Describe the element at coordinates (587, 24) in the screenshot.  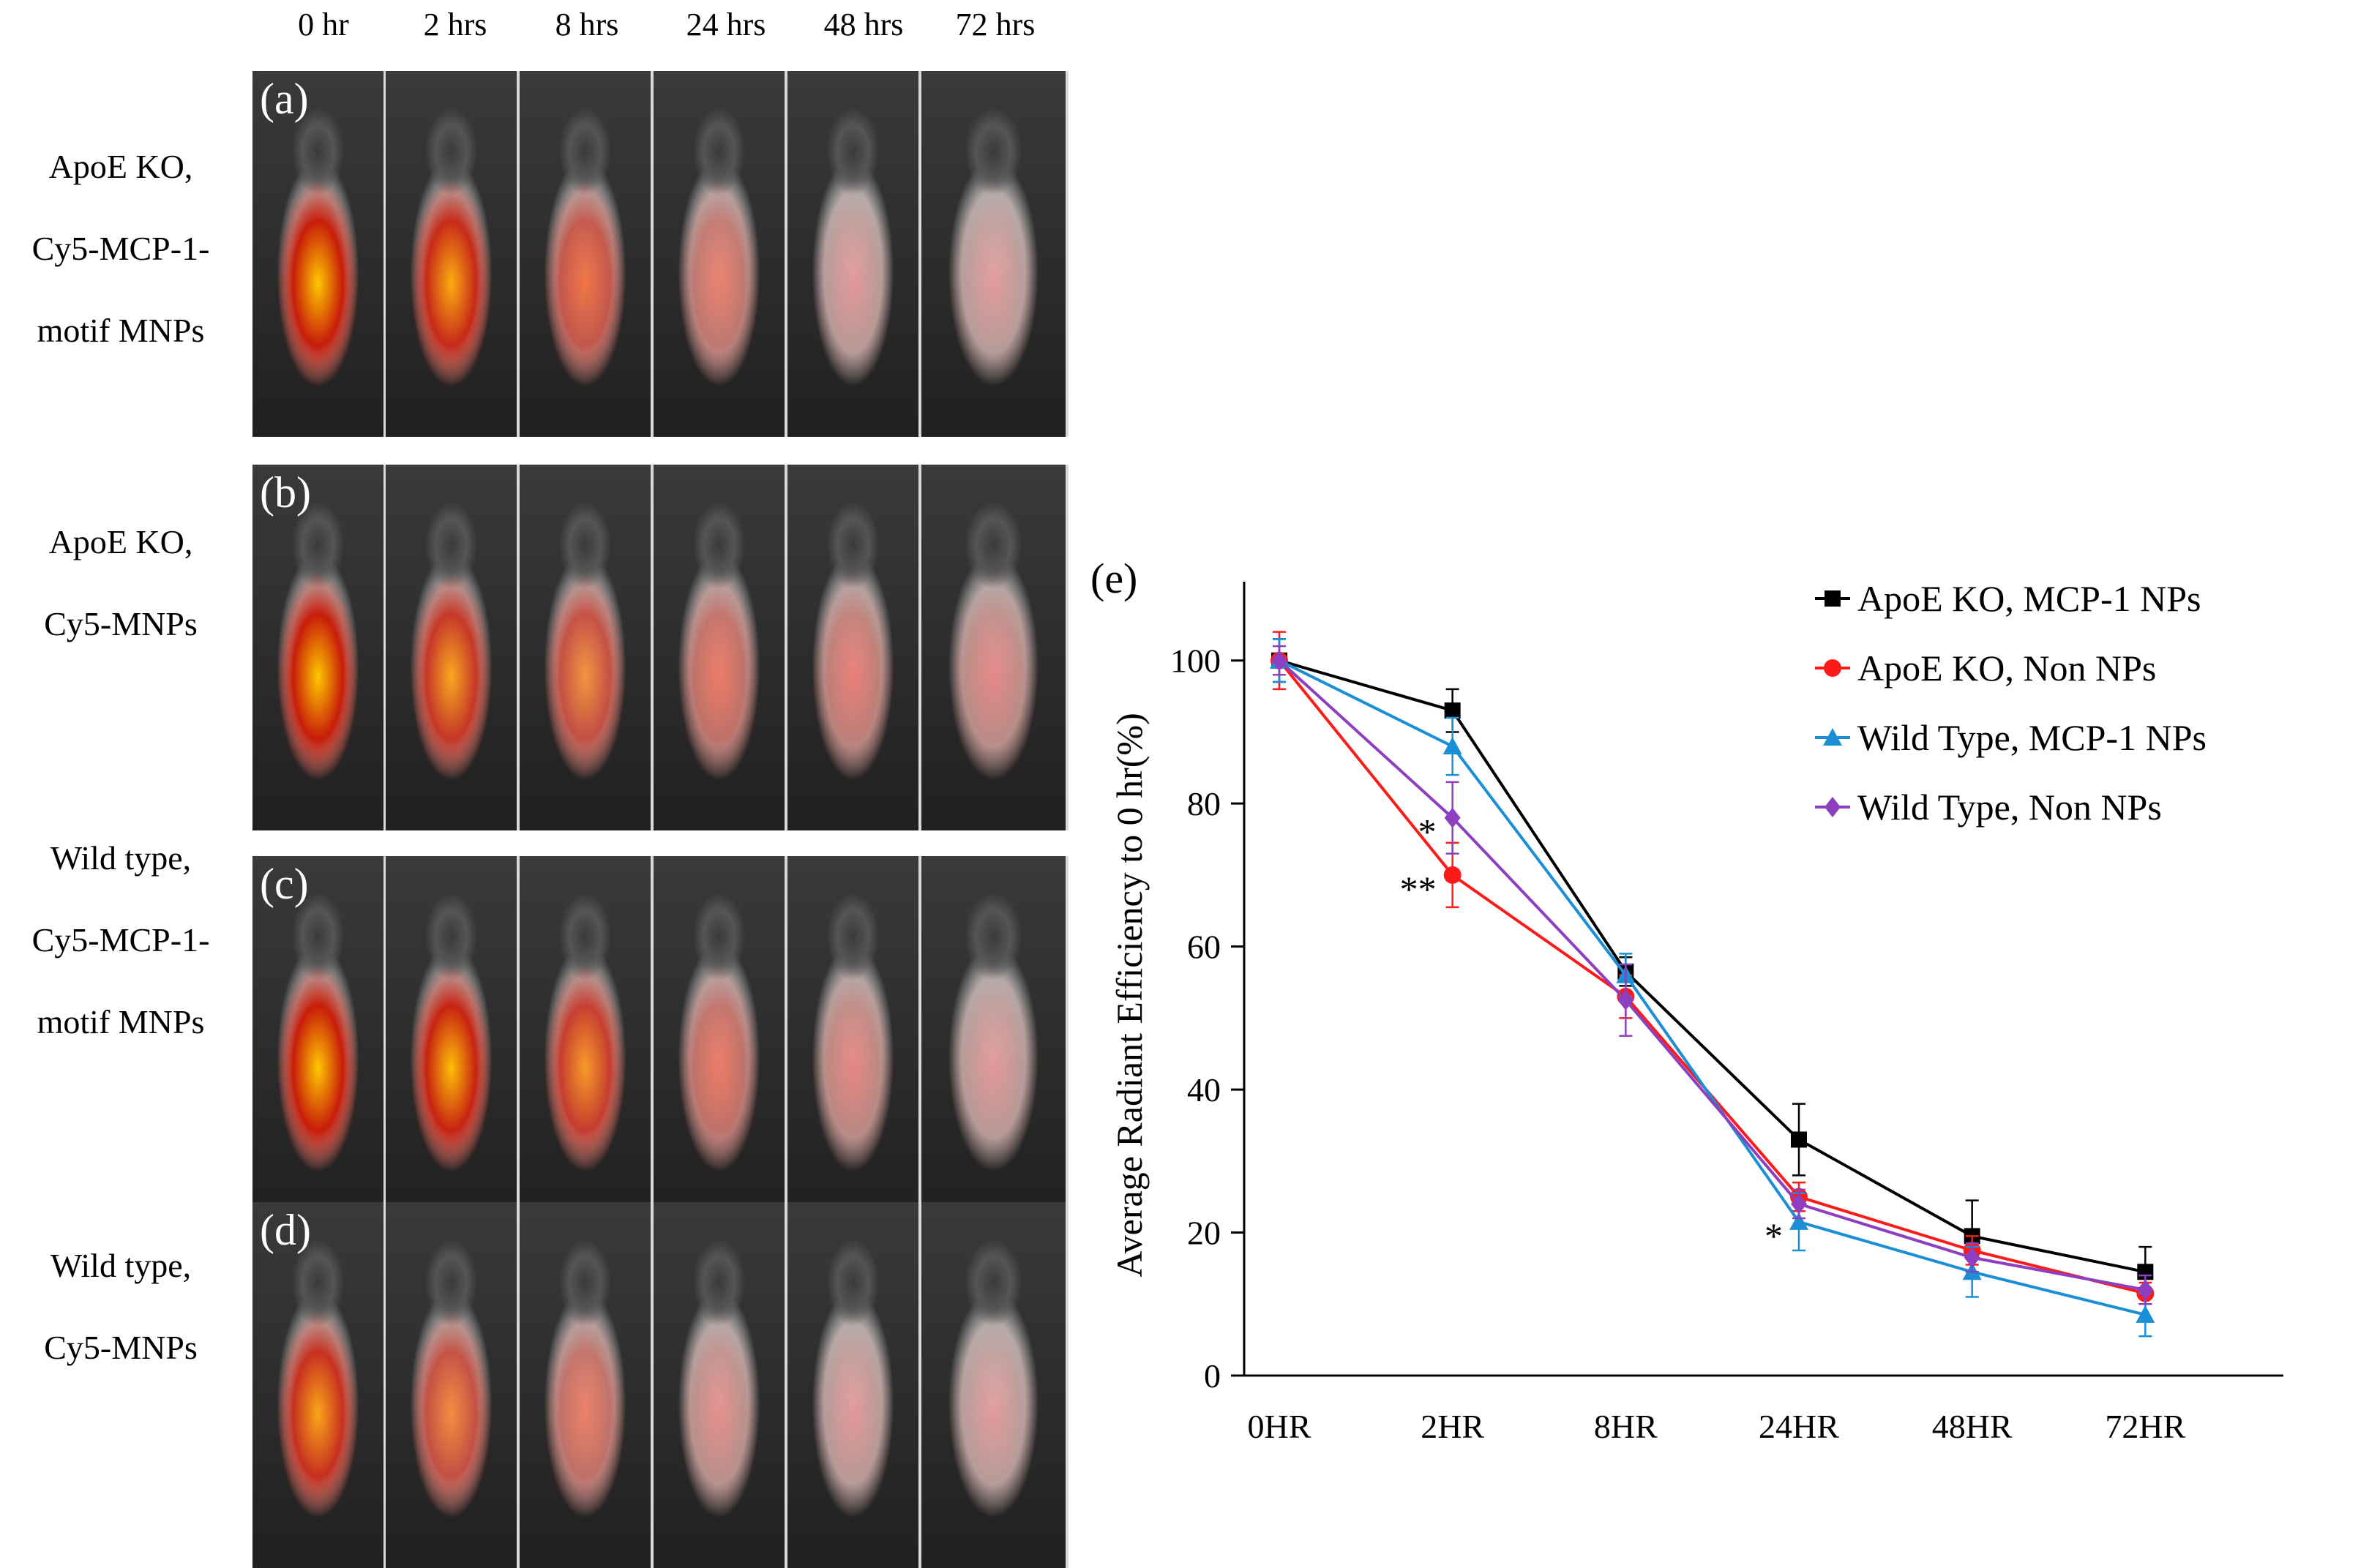
I see `time-label-8hrs: 8 hrs` at that location.